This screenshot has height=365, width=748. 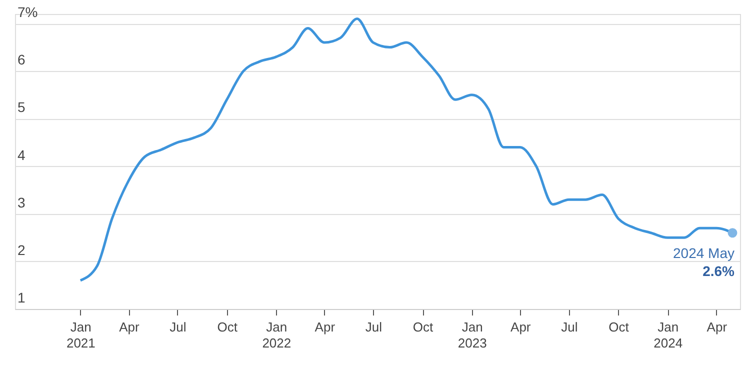 What do you see at coordinates (22, 298) in the screenshot?
I see `y-tick-label: 1` at bounding box center [22, 298].